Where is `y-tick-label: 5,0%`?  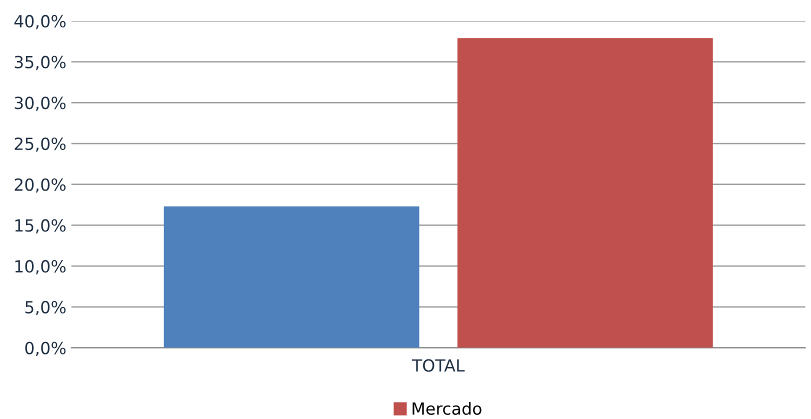 y-tick-label: 5,0% is located at coordinates (45, 308).